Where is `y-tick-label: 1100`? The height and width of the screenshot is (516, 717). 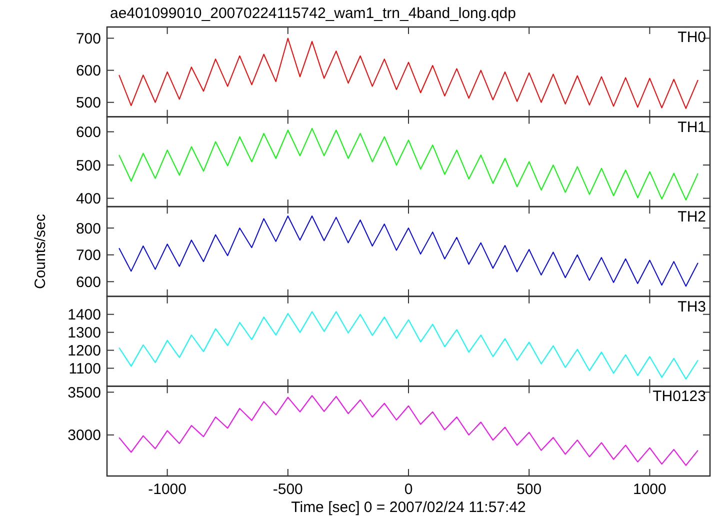
y-tick-label: 1100 is located at coordinates (84, 369).